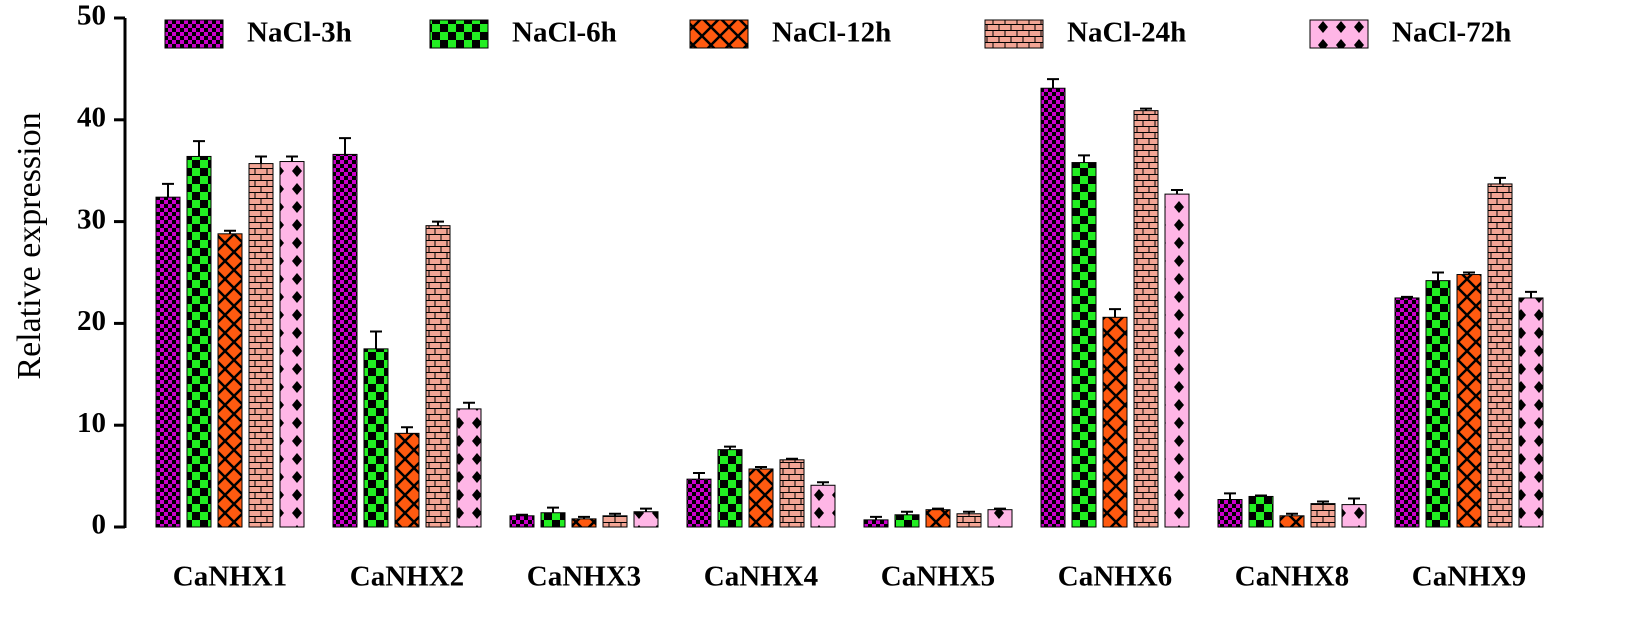 The image size is (1650, 624). I want to click on legend-label: NaCl-24h, so click(1126, 33).